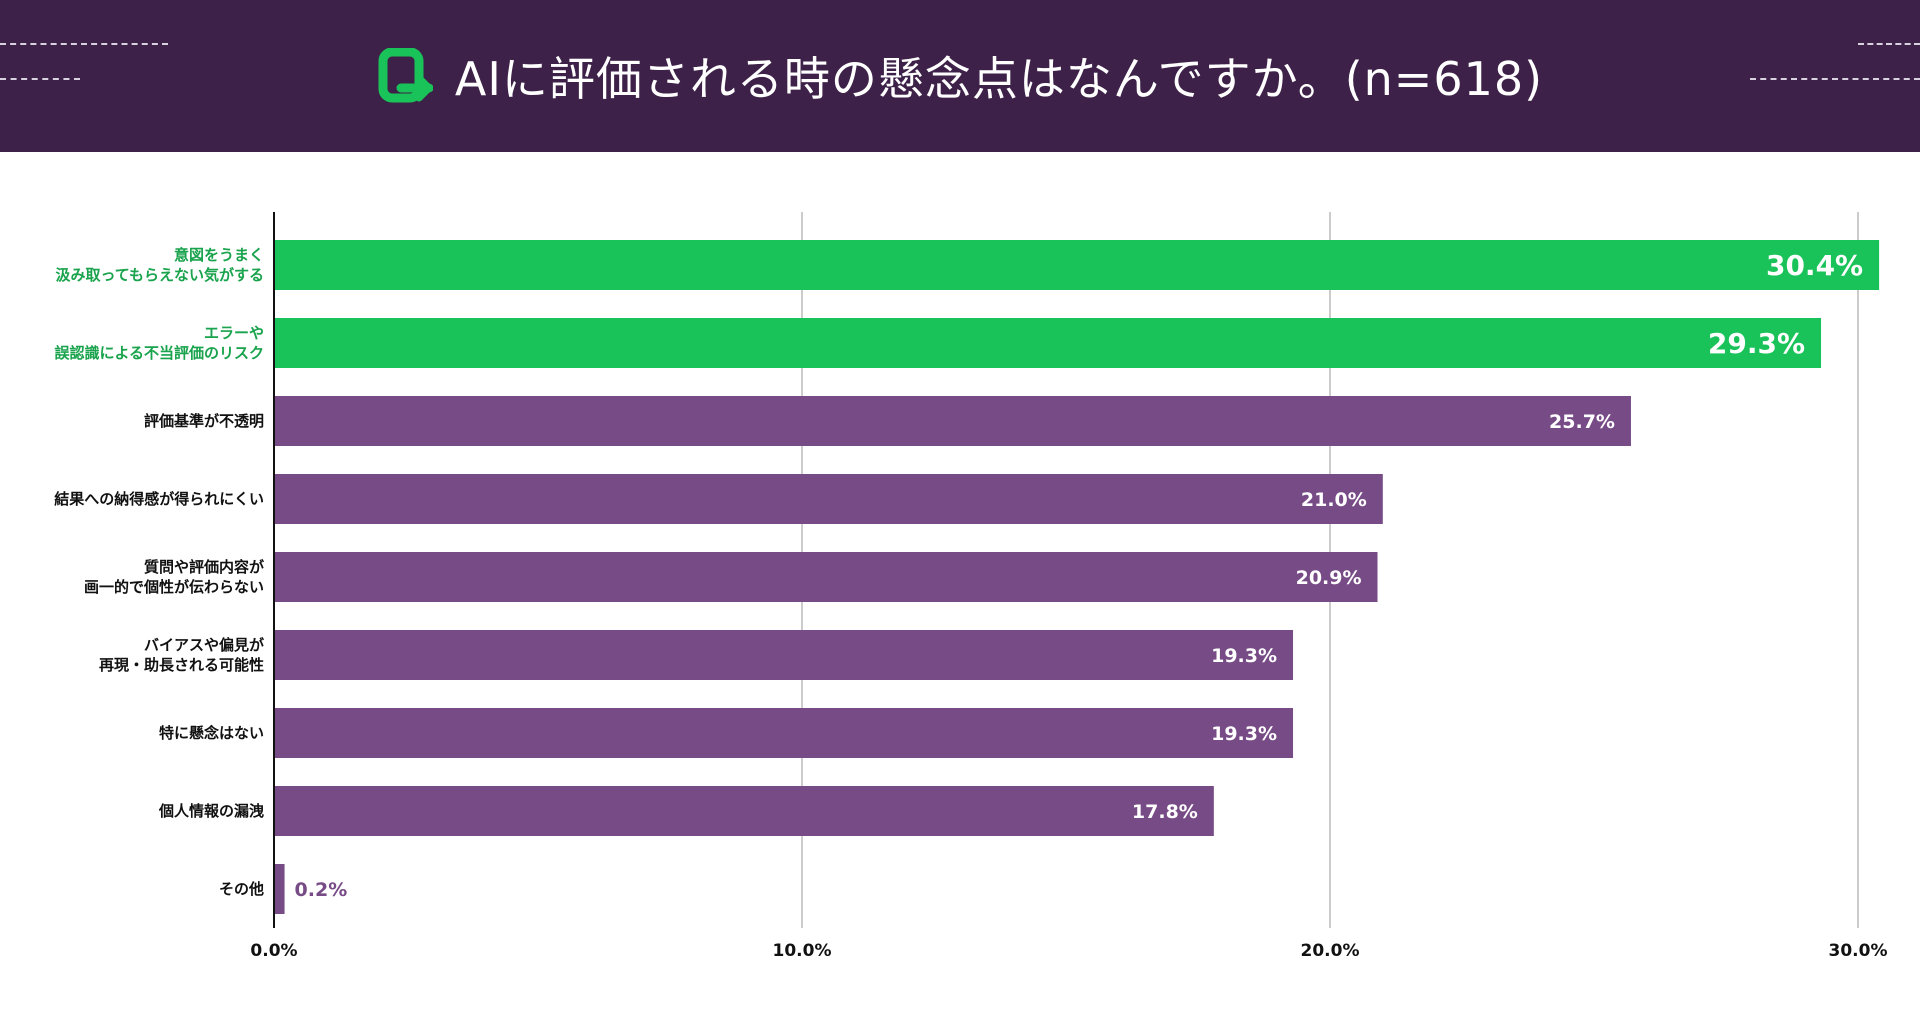 This screenshot has width=1920, height=1012. I want to click on category-label-line: その他, so click(241, 889).